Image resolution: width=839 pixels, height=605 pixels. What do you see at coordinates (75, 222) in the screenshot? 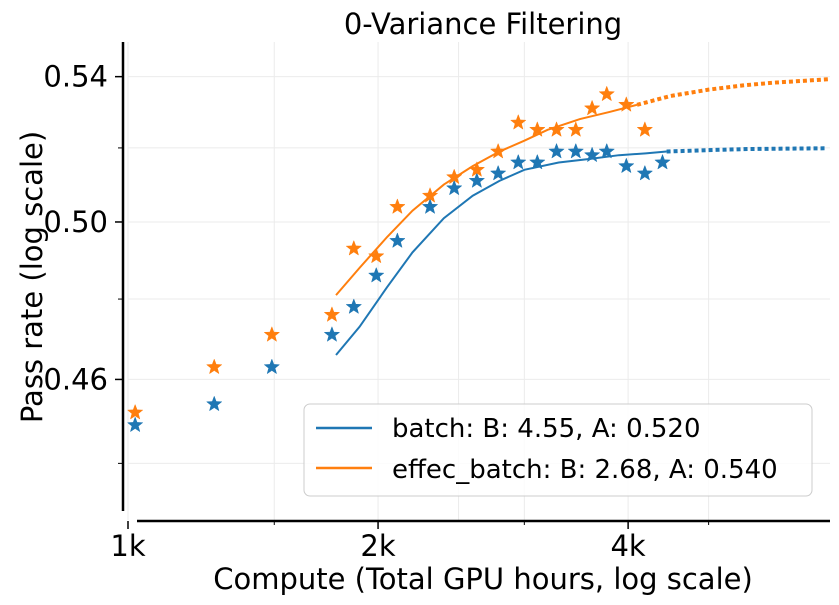
I see `y-tick-label: 0.50` at bounding box center [75, 222].